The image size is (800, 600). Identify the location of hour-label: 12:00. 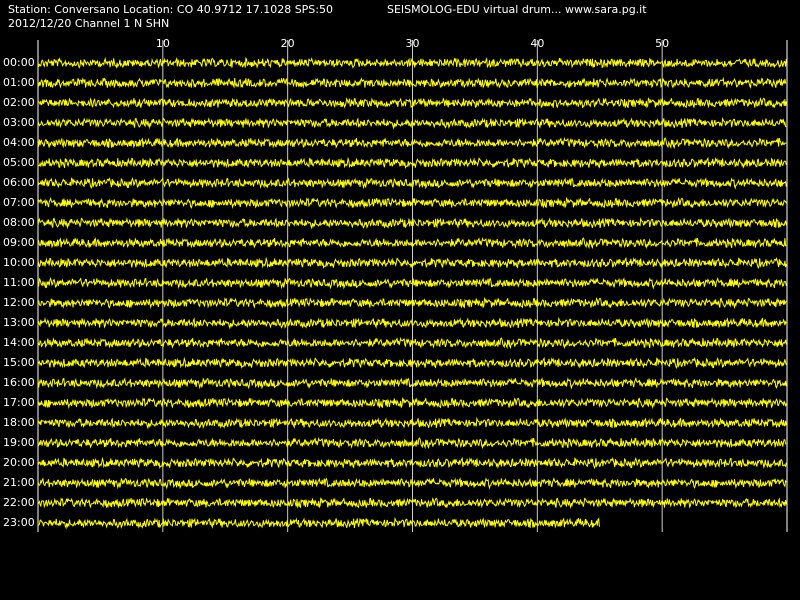
(19, 302).